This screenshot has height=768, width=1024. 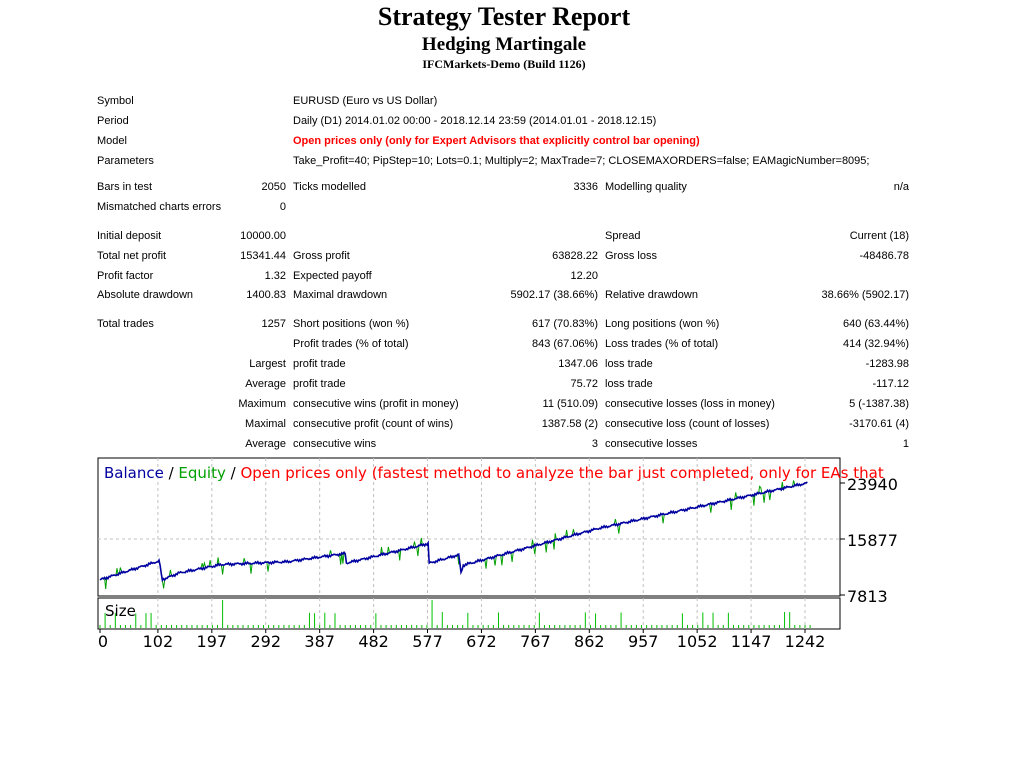 What do you see at coordinates (319, 641) in the screenshot?
I see `x-tick-label: 387` at bounding box center [319, 641].